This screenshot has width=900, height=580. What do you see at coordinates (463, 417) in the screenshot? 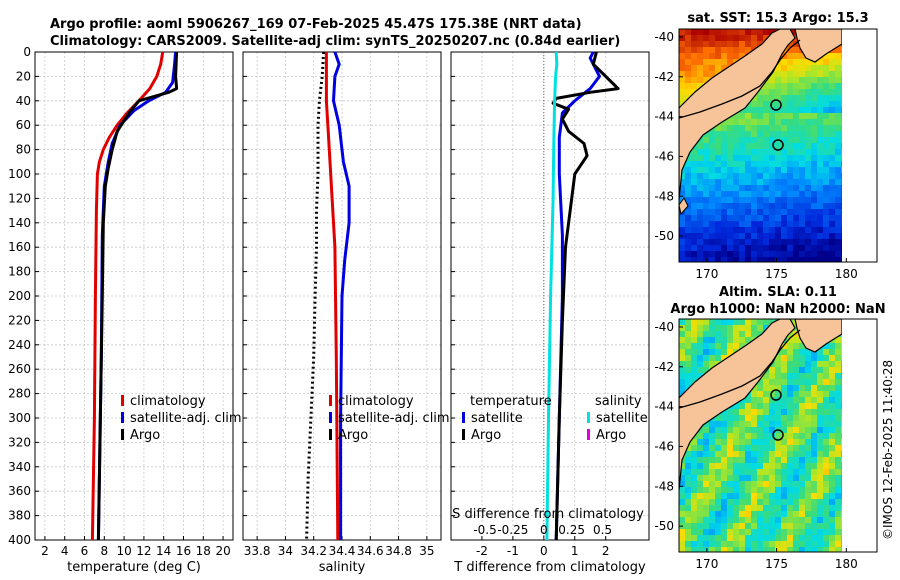
I see `legend-swatch` at bounding box center [463, 417].